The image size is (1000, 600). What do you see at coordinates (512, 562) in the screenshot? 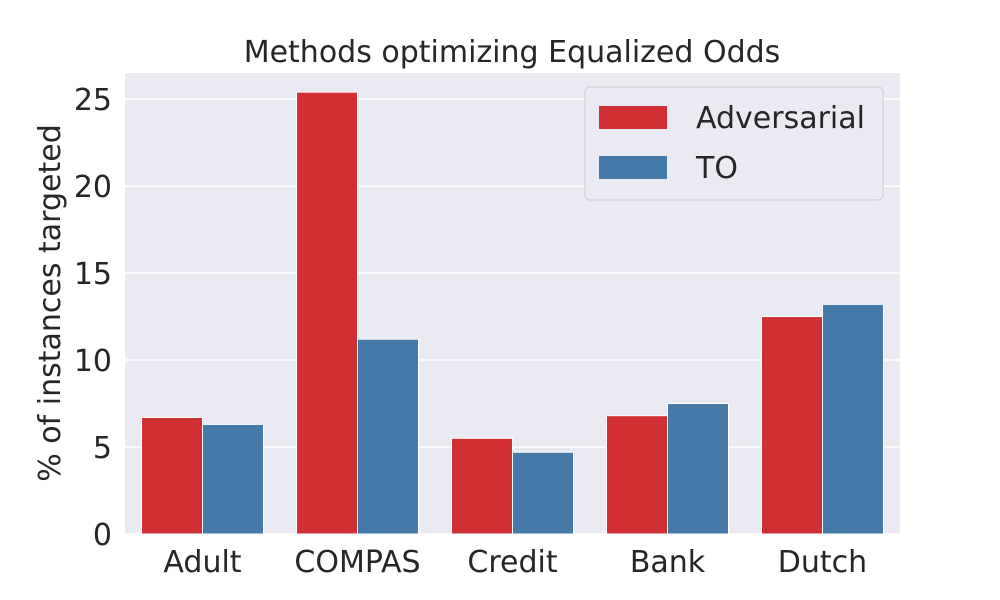
I see `x-tick-label: Credit` at bounding box center [512, 562].